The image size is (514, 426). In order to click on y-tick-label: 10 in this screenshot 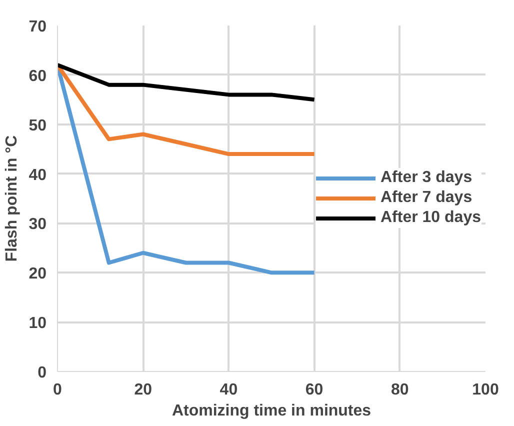, I will do `click(37, 323)`.